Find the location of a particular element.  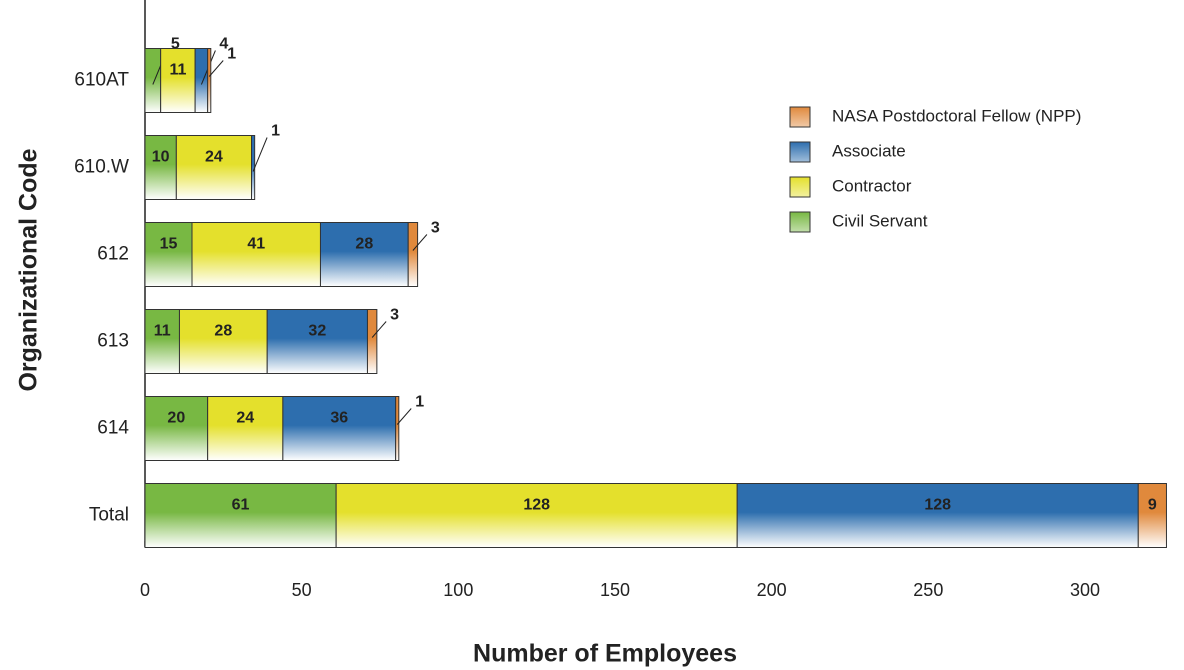

x-tick-label: 0 is located at coordinates (145, 590).